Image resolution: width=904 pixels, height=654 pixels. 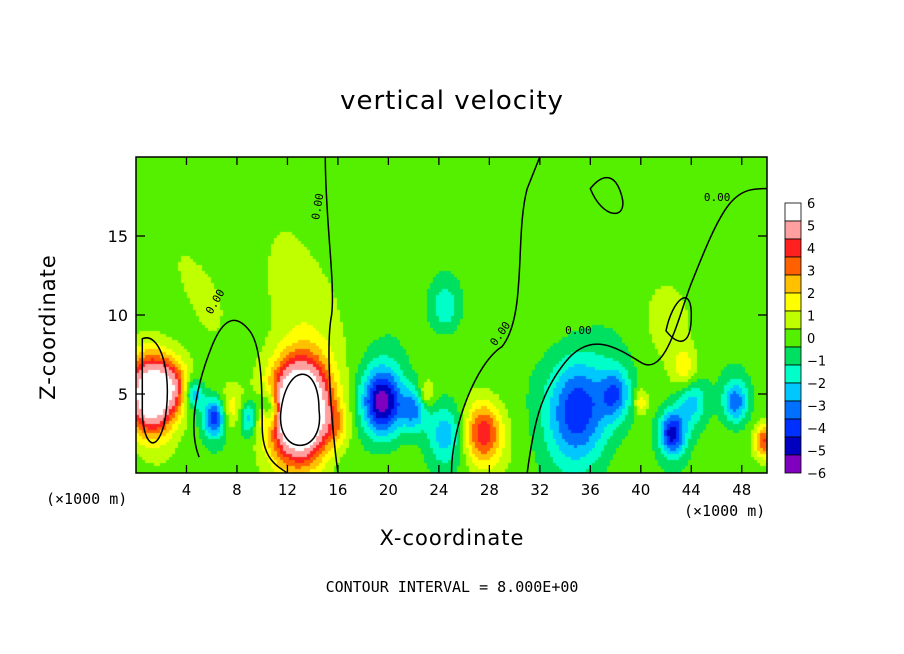 What do you see at coordinates (123, 394) in the screenshot?
I see `z-tick-label: 5` at bounding box center [123, 394].